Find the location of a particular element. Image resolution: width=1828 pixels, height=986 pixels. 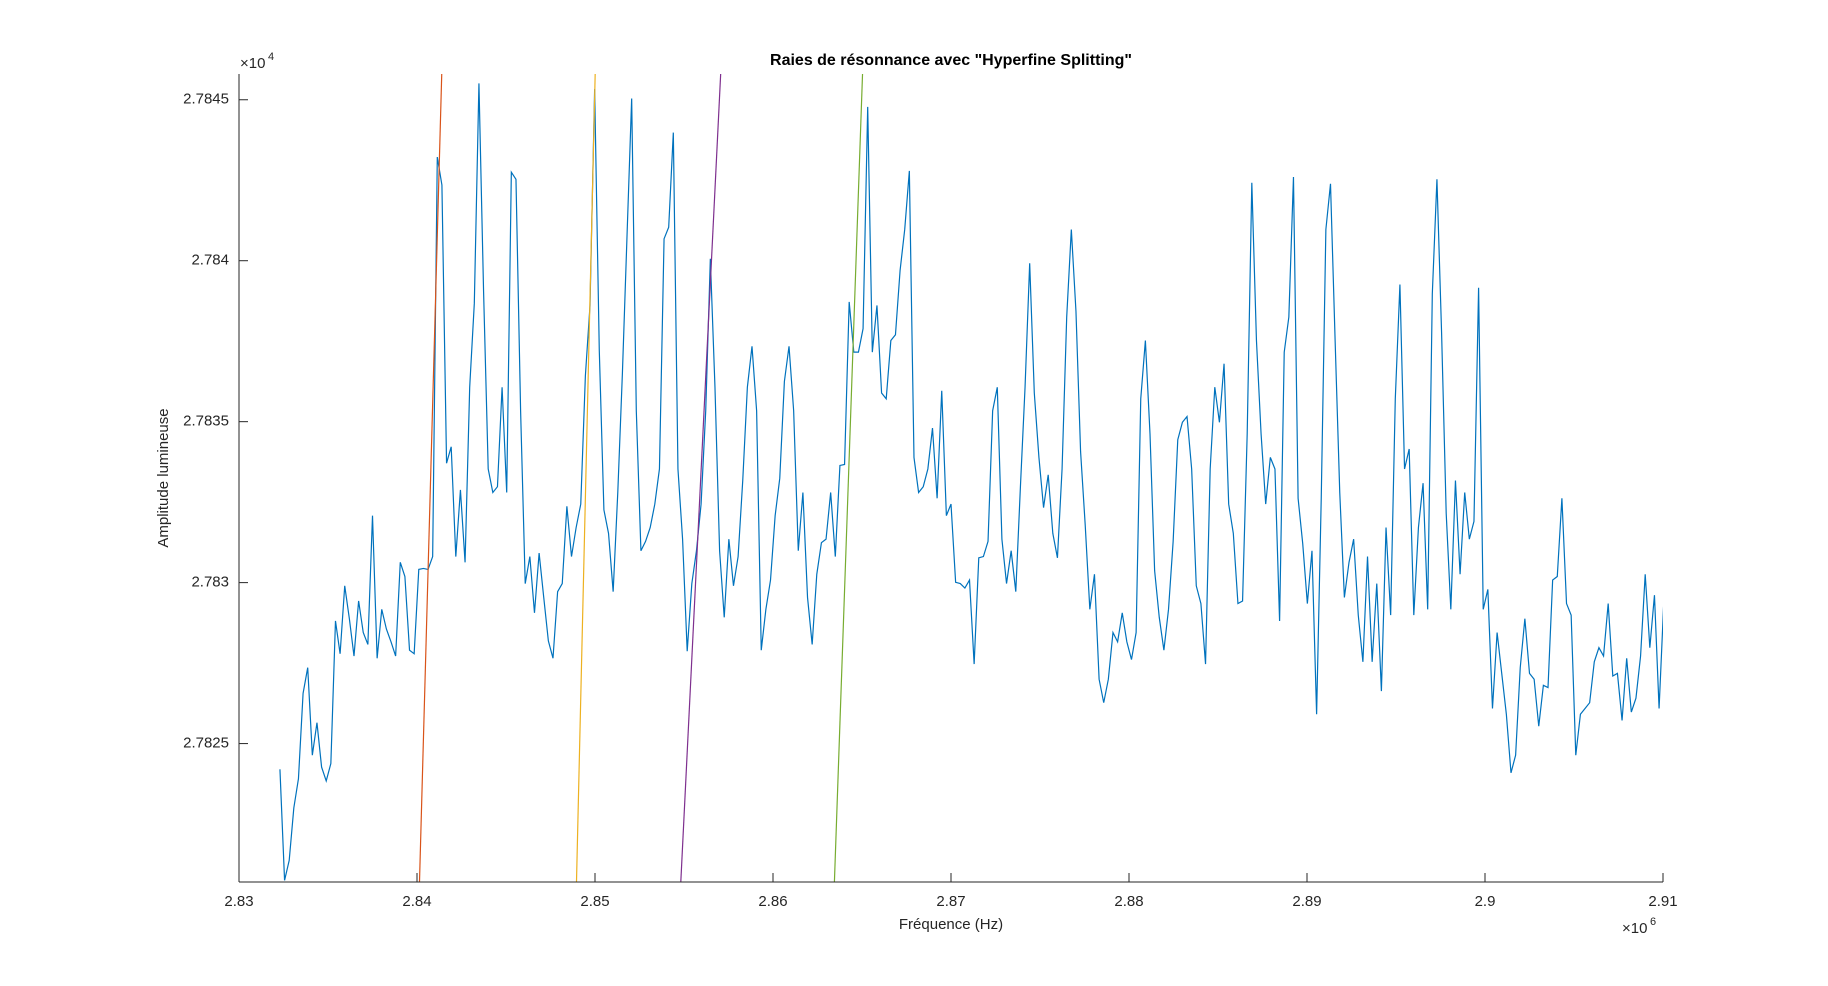

x-tick-label: 2.89 is located at coordinates (1306, 901).